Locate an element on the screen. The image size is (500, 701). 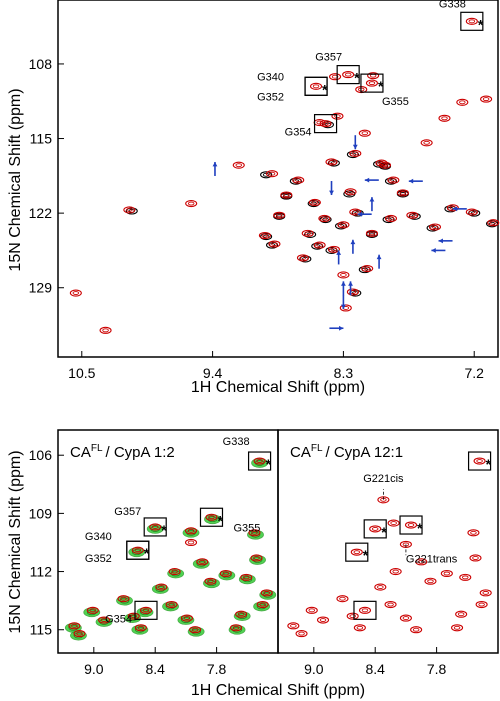
top-arrows is located at coordinates (339, 233).